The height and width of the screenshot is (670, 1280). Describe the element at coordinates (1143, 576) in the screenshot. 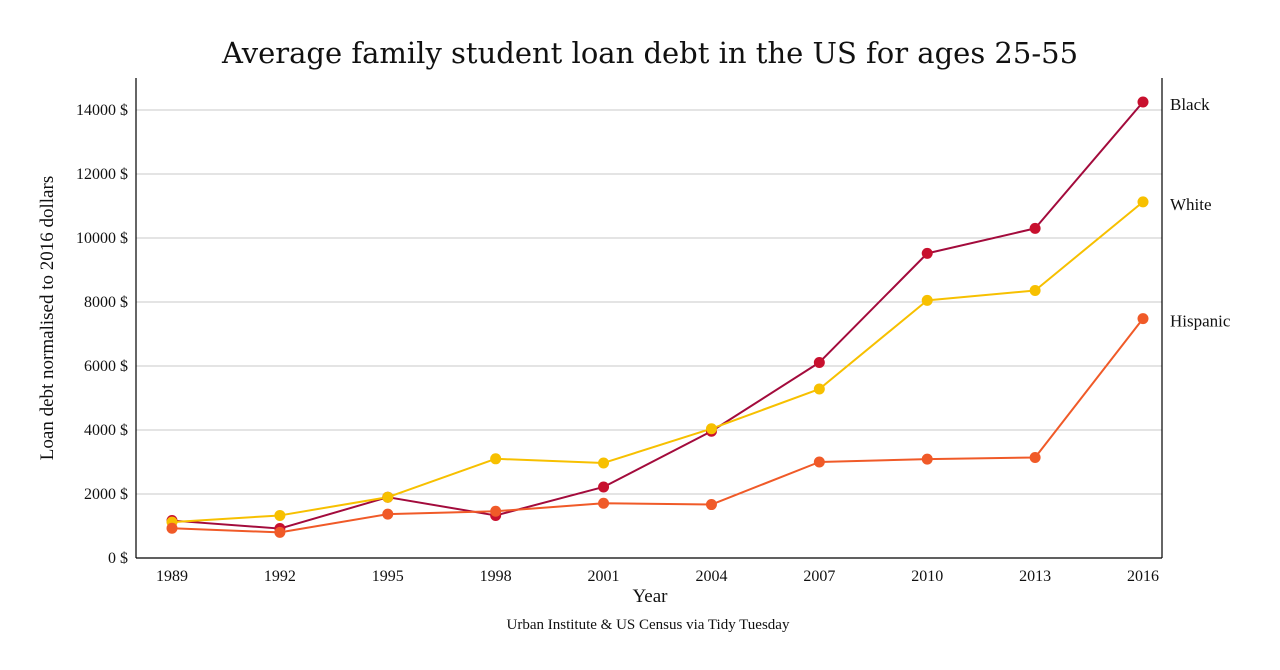

I see `x-tick-label: 2016` at that location.